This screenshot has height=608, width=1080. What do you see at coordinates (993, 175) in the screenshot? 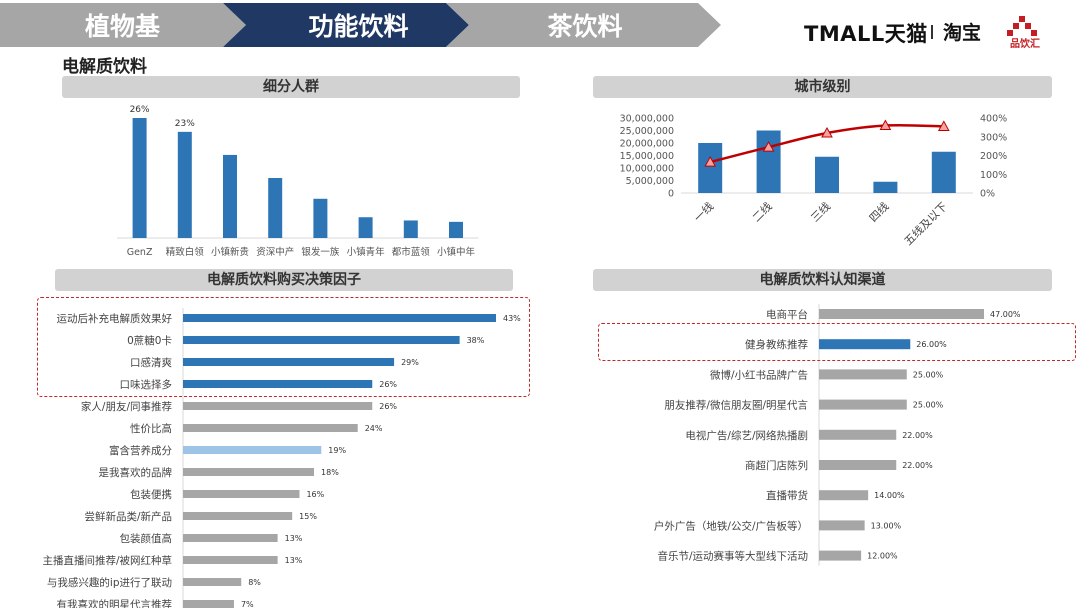
I see `city-right-tick: 100%` at bounding box center [993, 175].